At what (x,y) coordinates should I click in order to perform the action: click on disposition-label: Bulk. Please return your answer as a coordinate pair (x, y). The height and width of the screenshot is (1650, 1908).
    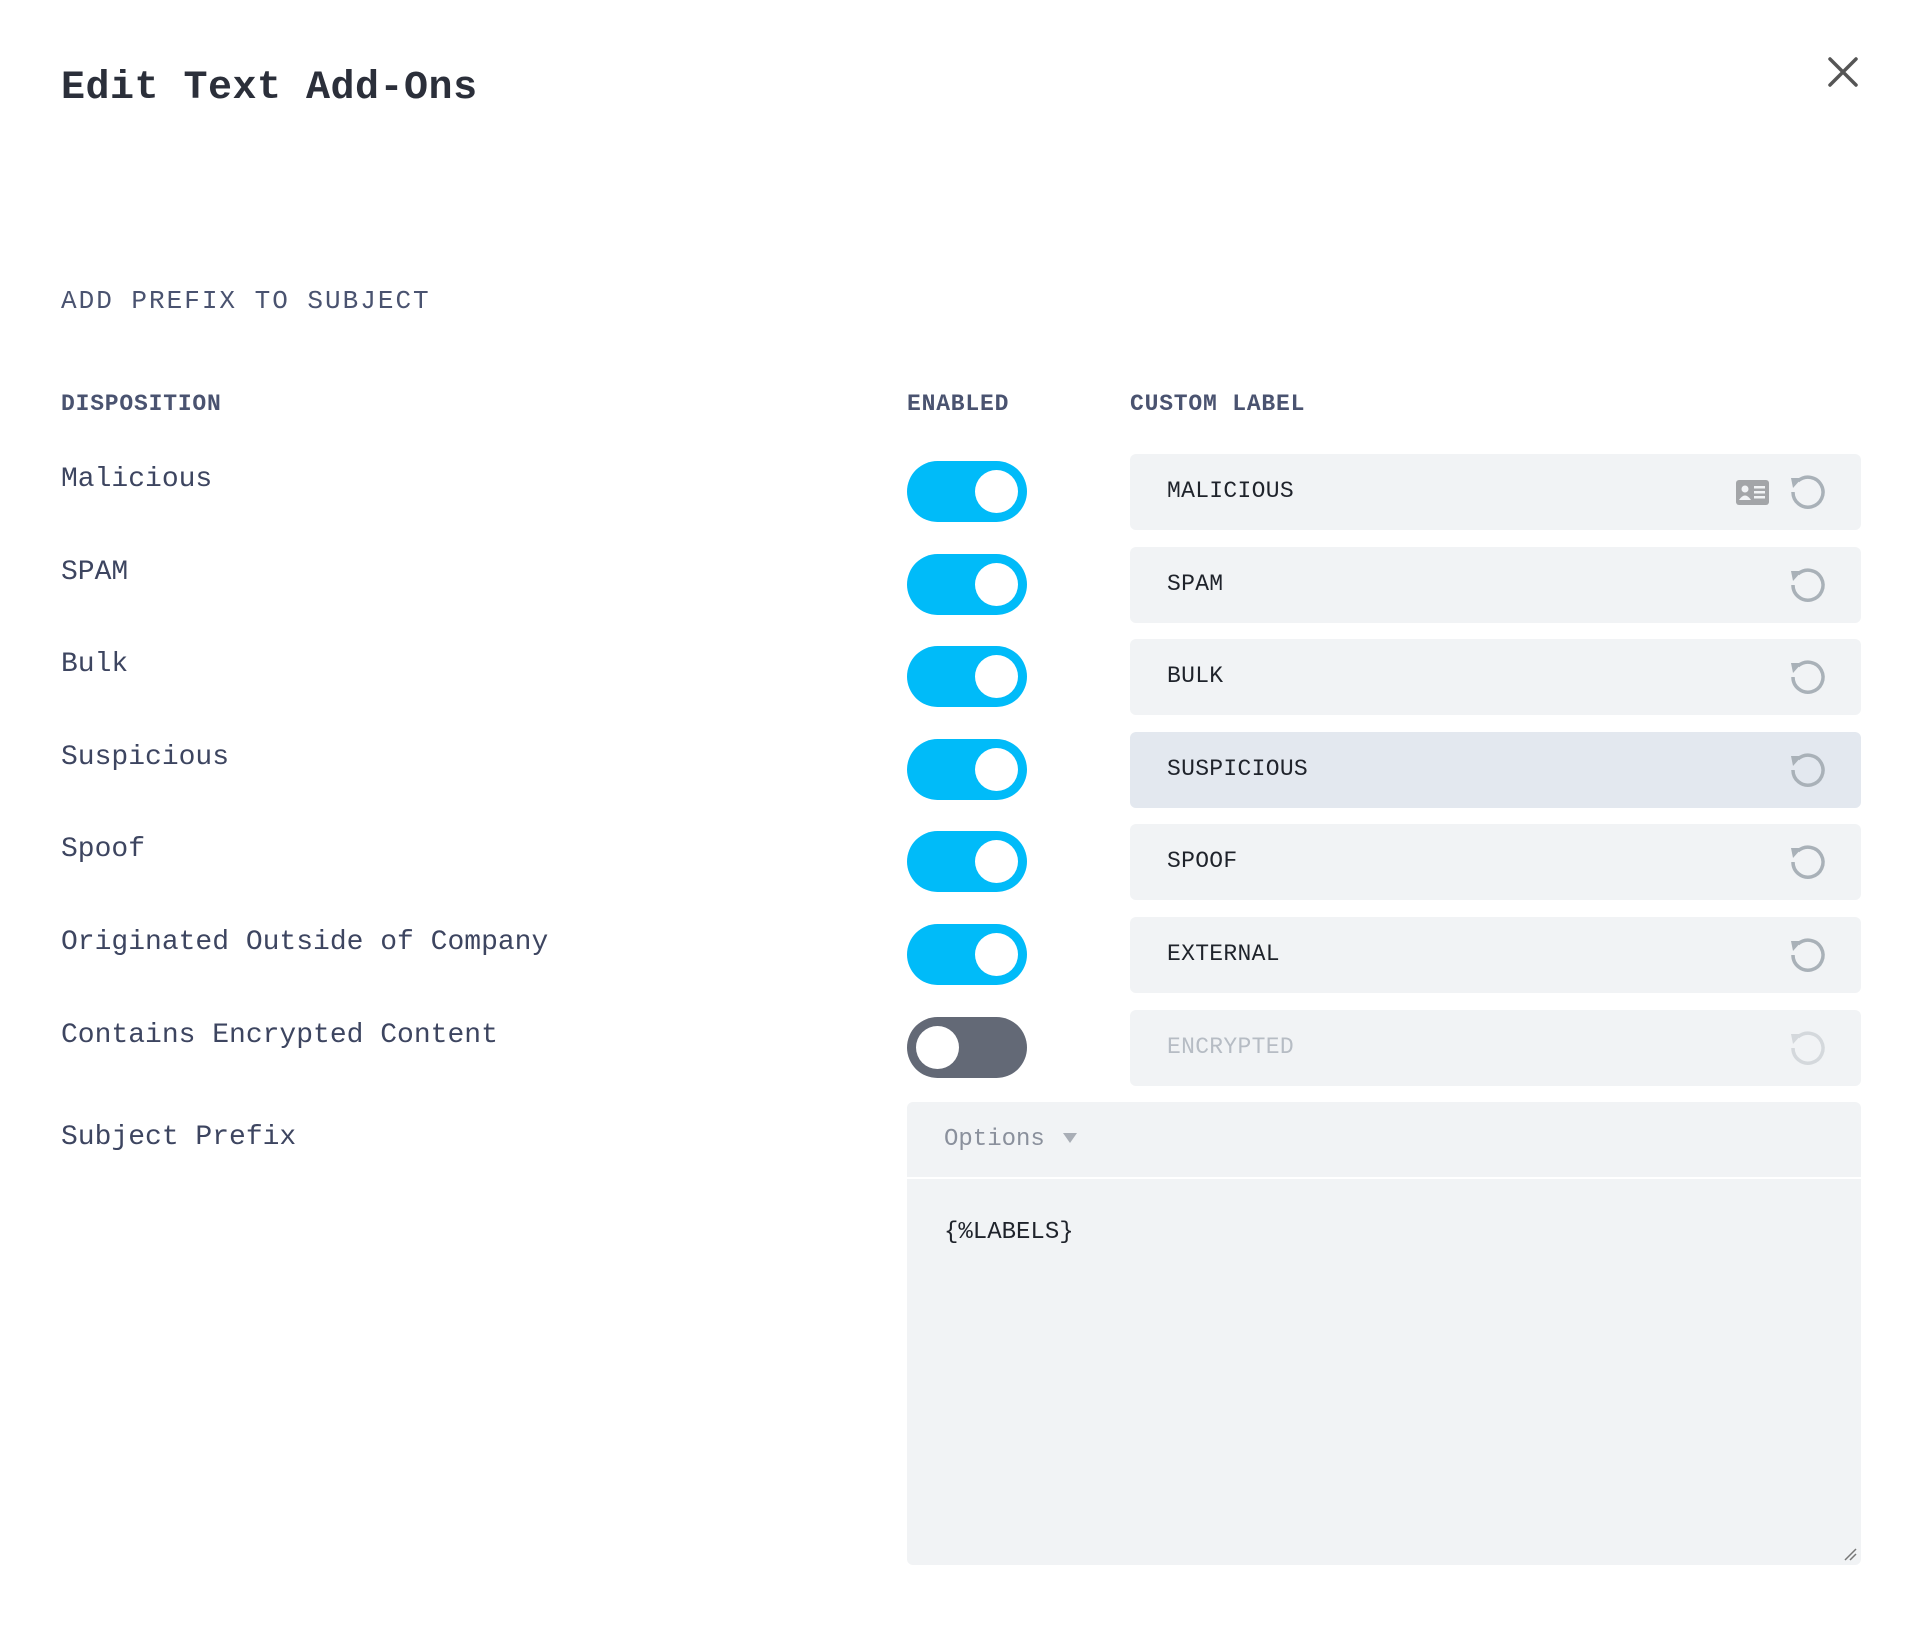
    Looking at the image, I should click on (95, 665).